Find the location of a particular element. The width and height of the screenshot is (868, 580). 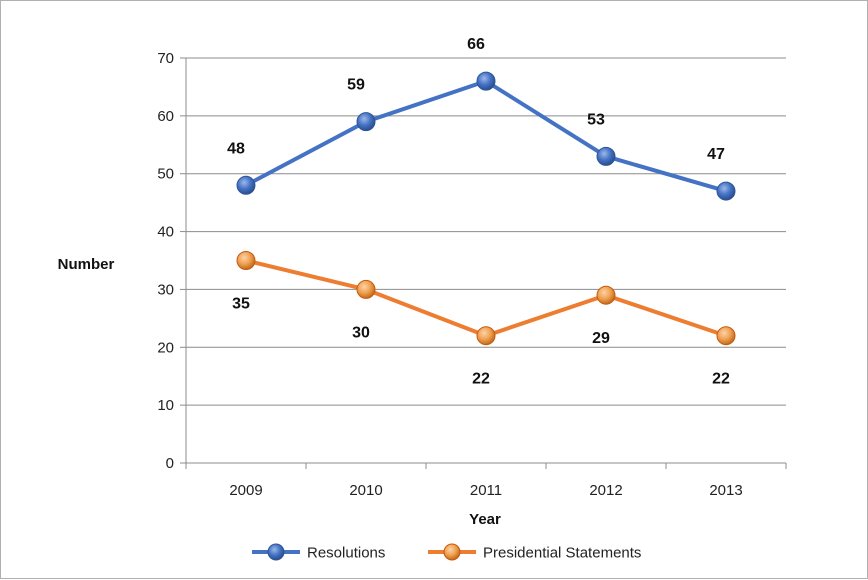

y-tick-label-50: 50 is located at coordinates (165, 174).